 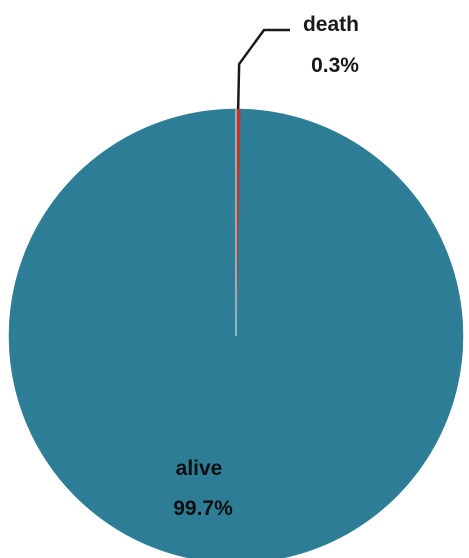 What do you see at coordinates (203, 508) in the screenshot?
I see `slice-value-alive: 99.7%` at bounding box center [203, 508].